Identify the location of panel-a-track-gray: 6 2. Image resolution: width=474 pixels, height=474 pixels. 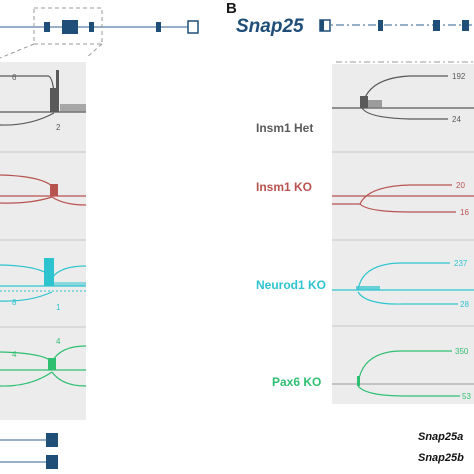
(43, 101).